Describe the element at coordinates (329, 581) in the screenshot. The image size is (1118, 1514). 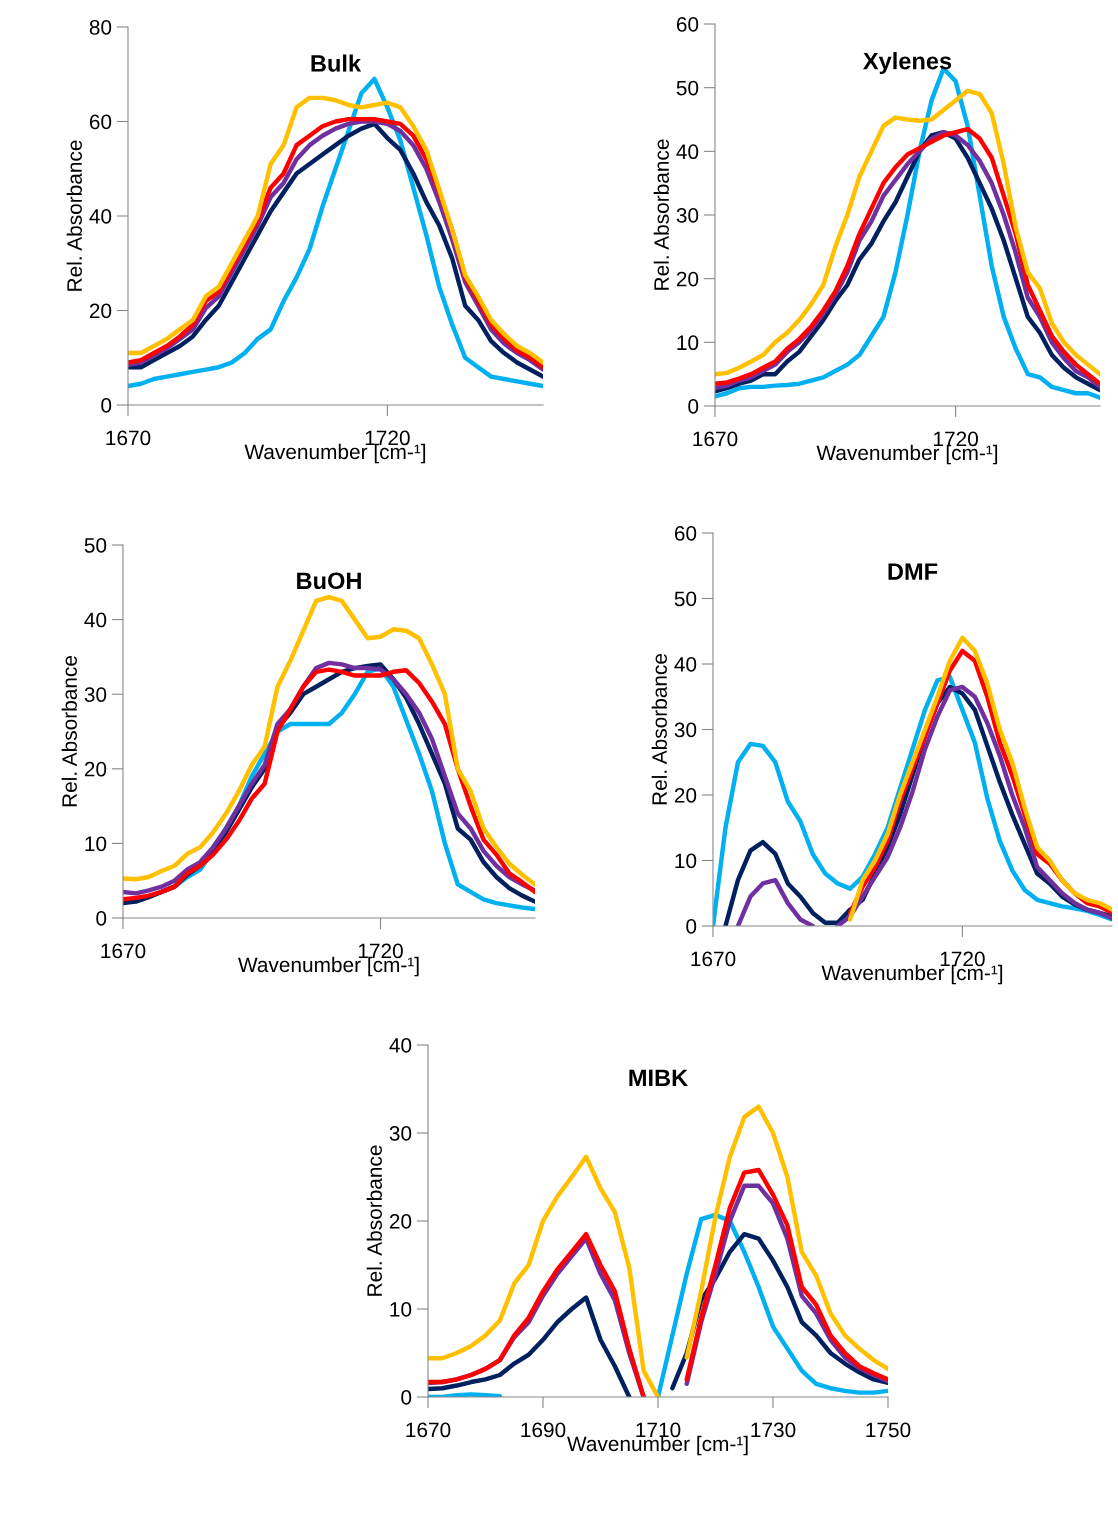
I see `text: BuOH` at that location.